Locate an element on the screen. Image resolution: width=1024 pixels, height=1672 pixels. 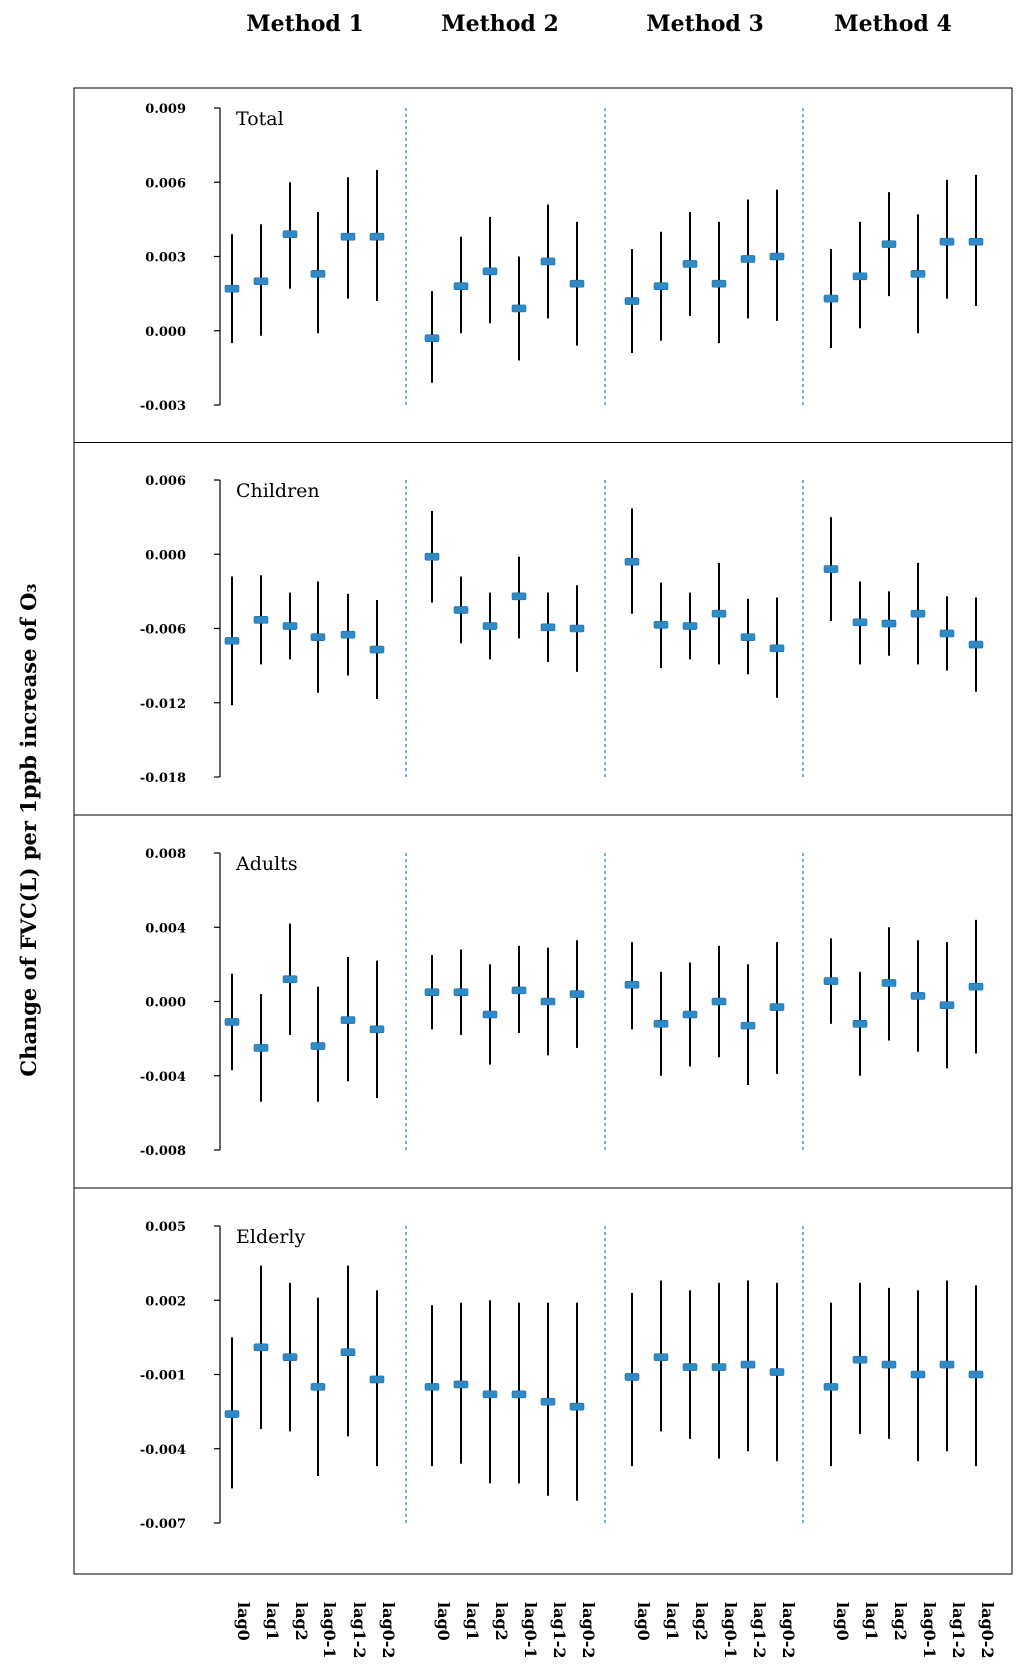
y-axis-label: Change of FVC(L) per 1ppb increase of O₃ is located at coordinates (28, 829).